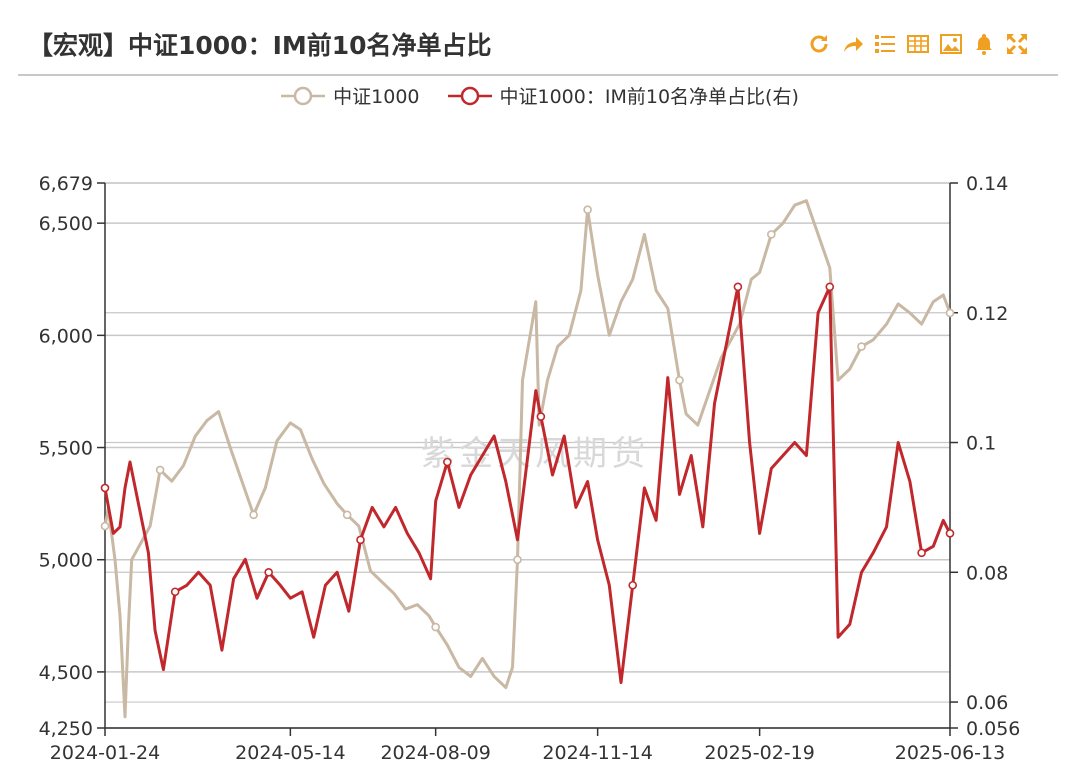 The height and width of the screenshot is (772, 1080). What do you see at coordinates (951, 44) in the screenshot?
I see `image-icon` at bounding box center [951, 44].